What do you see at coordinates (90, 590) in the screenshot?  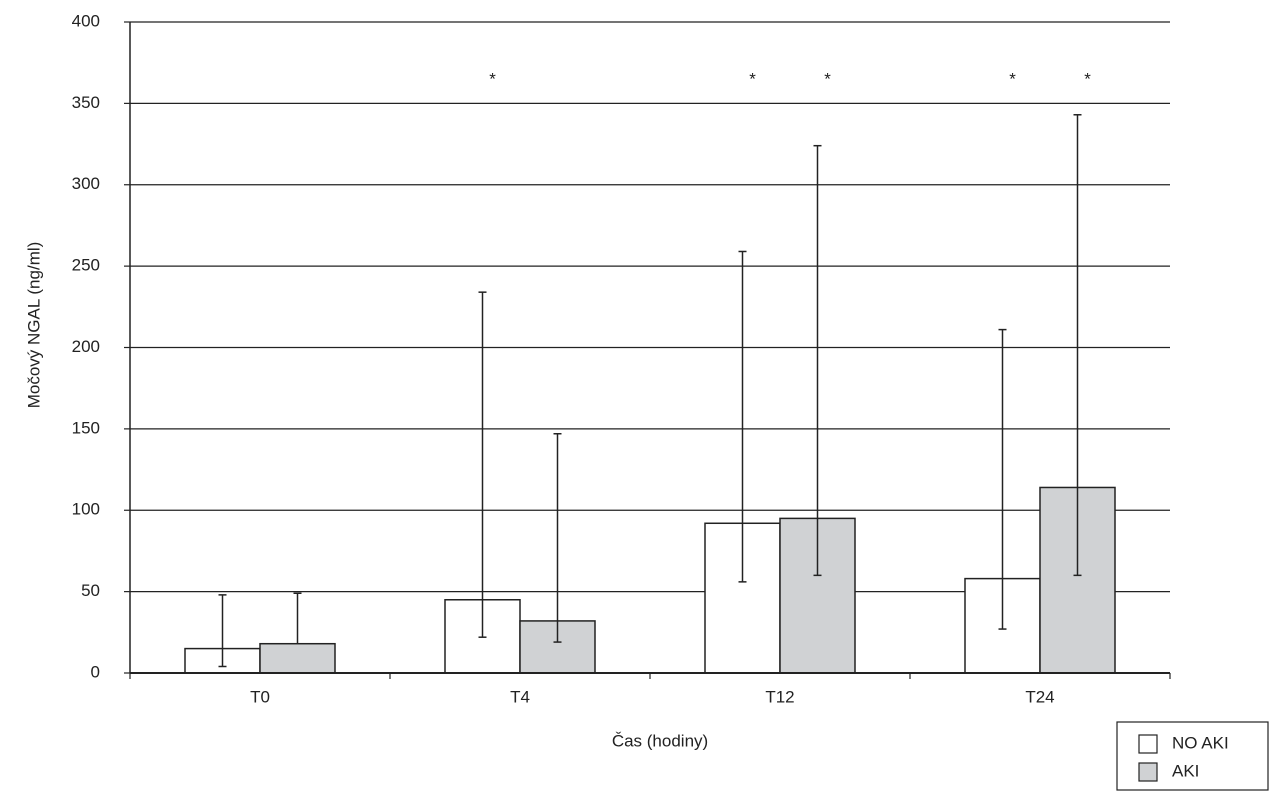 I see `y-tick-label: 50` at bounding box center [90, 590].